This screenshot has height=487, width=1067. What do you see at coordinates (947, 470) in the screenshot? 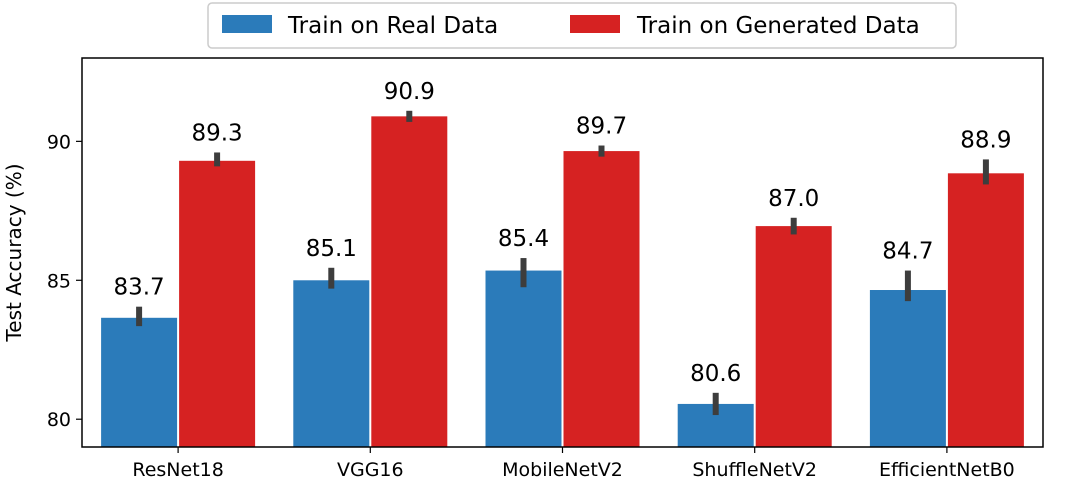
I see `x-tick-label-efficientnetb0: EfficientNetB0` at bounding box center [947, 470].